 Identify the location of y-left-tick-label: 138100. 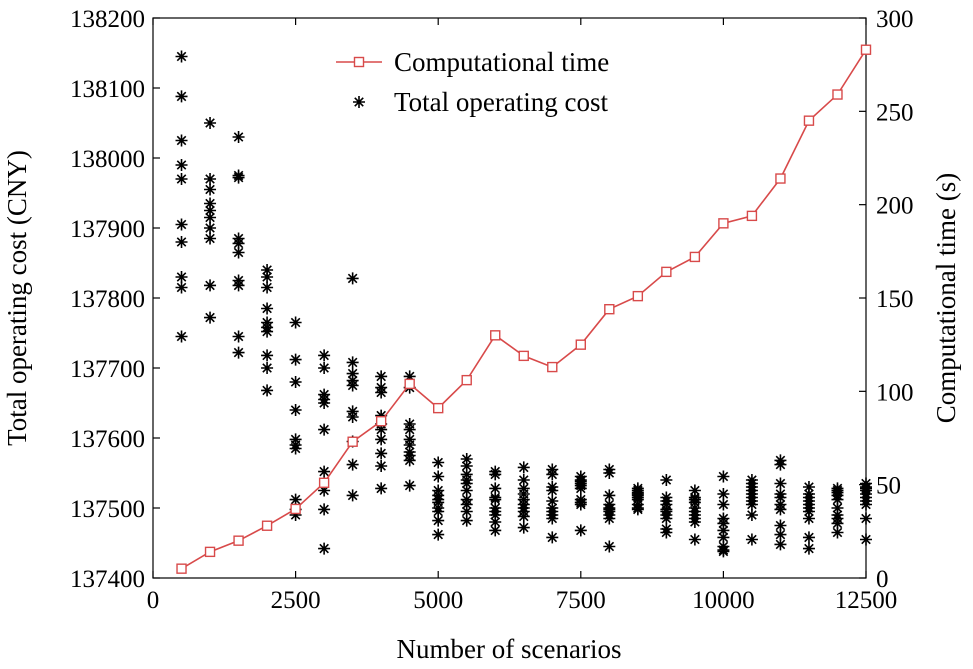
(107, 89).